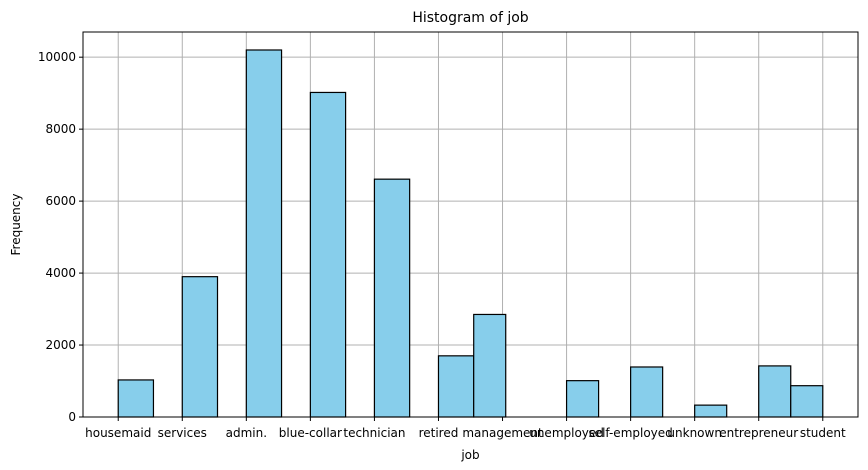  I want to click on y-tick-label: 4000, so click(60, 273).